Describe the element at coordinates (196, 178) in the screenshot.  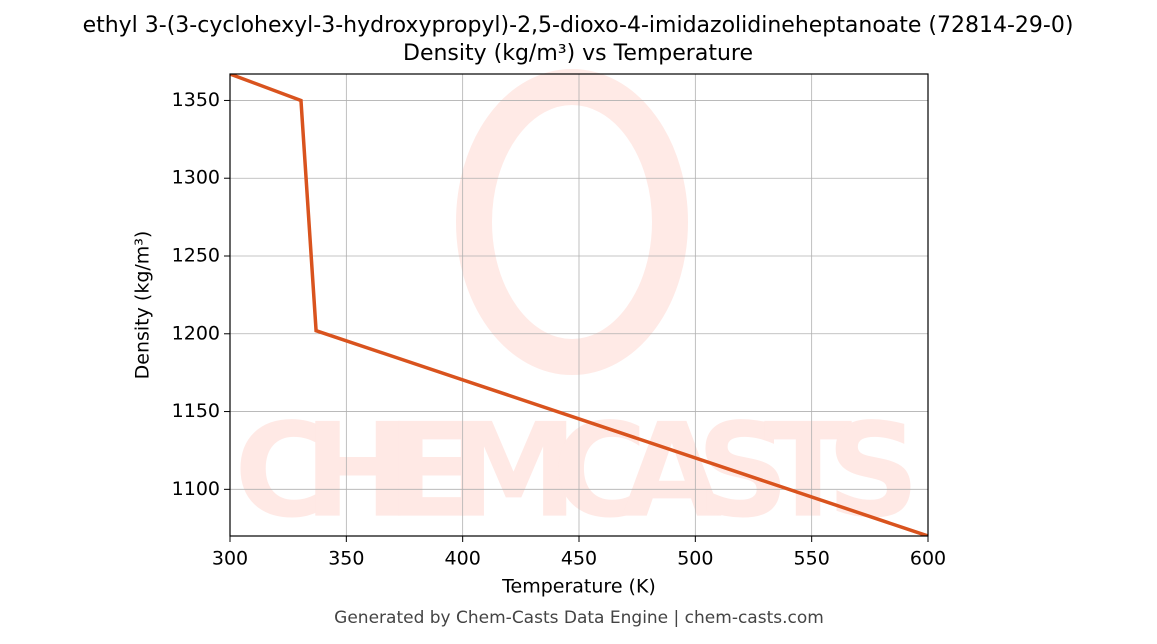
I see `y-tick-label: 1300` at that location.